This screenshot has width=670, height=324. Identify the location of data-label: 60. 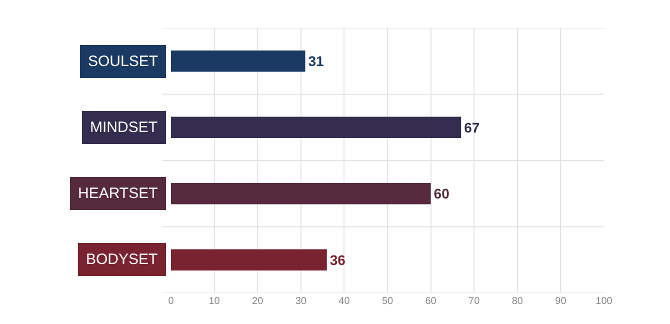
(442, 194).